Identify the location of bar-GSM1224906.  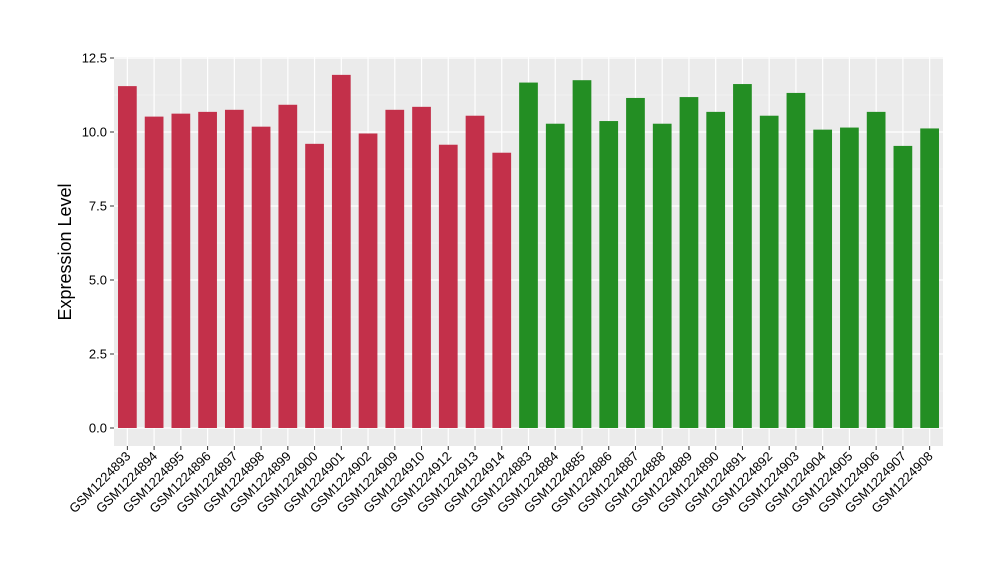
(876, 269).